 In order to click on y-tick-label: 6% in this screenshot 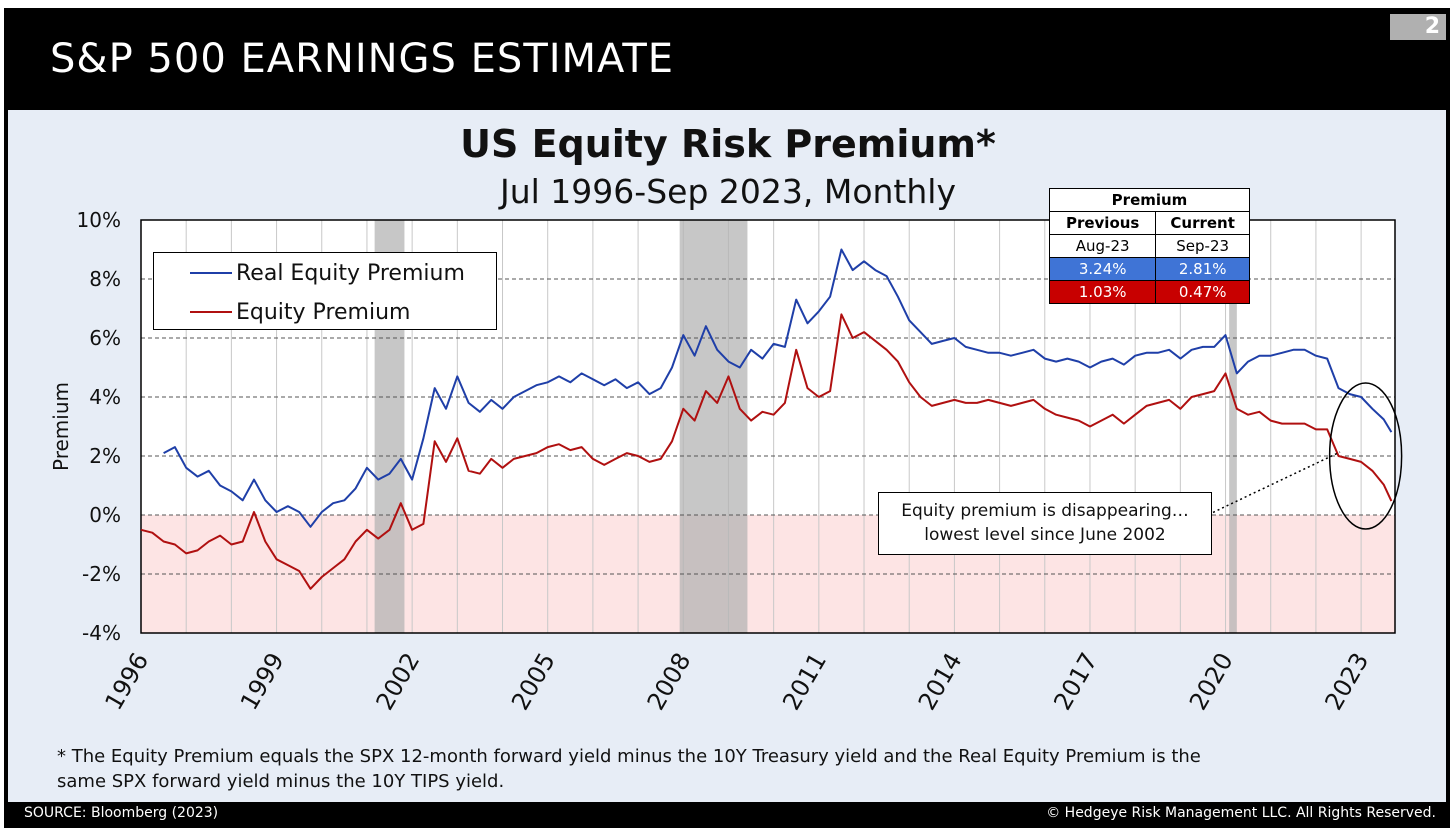, I will do `click(105, 338)`.